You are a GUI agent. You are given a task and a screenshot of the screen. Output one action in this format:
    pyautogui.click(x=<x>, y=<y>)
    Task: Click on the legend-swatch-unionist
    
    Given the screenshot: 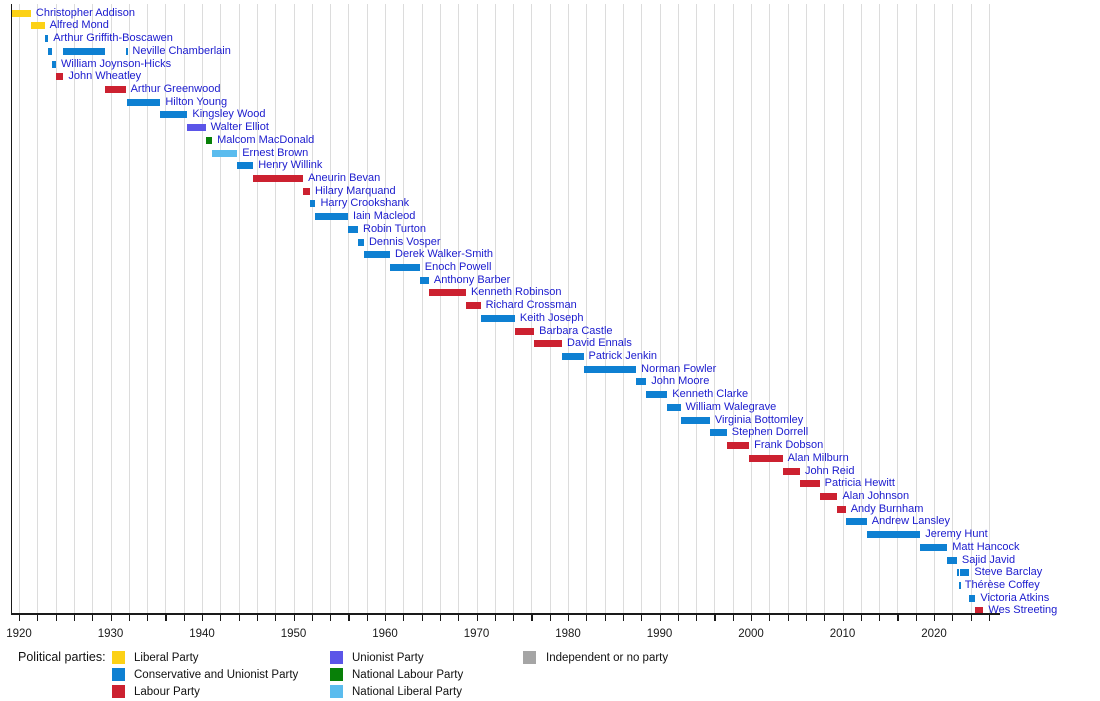 What is the action you would take?
    pyautogui.click(x=336, y=657)
    